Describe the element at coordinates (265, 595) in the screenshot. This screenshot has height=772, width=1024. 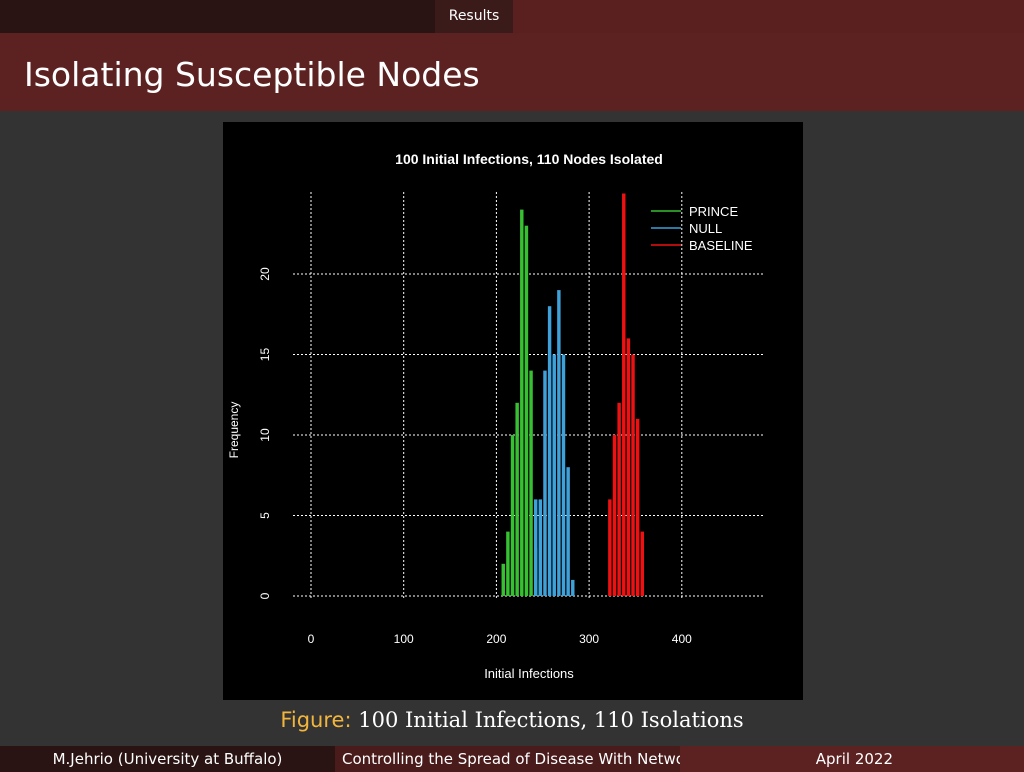
I see `y-tick-label: 0` at that location.